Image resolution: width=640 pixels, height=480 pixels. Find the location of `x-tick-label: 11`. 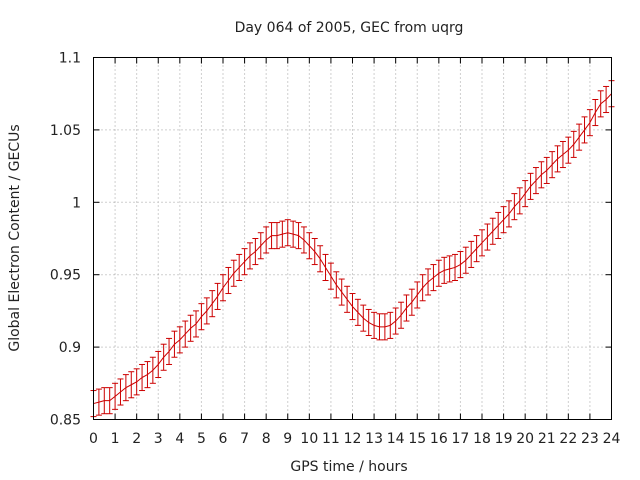

x-tick-label: 11 is located at coordinates (331, 439).